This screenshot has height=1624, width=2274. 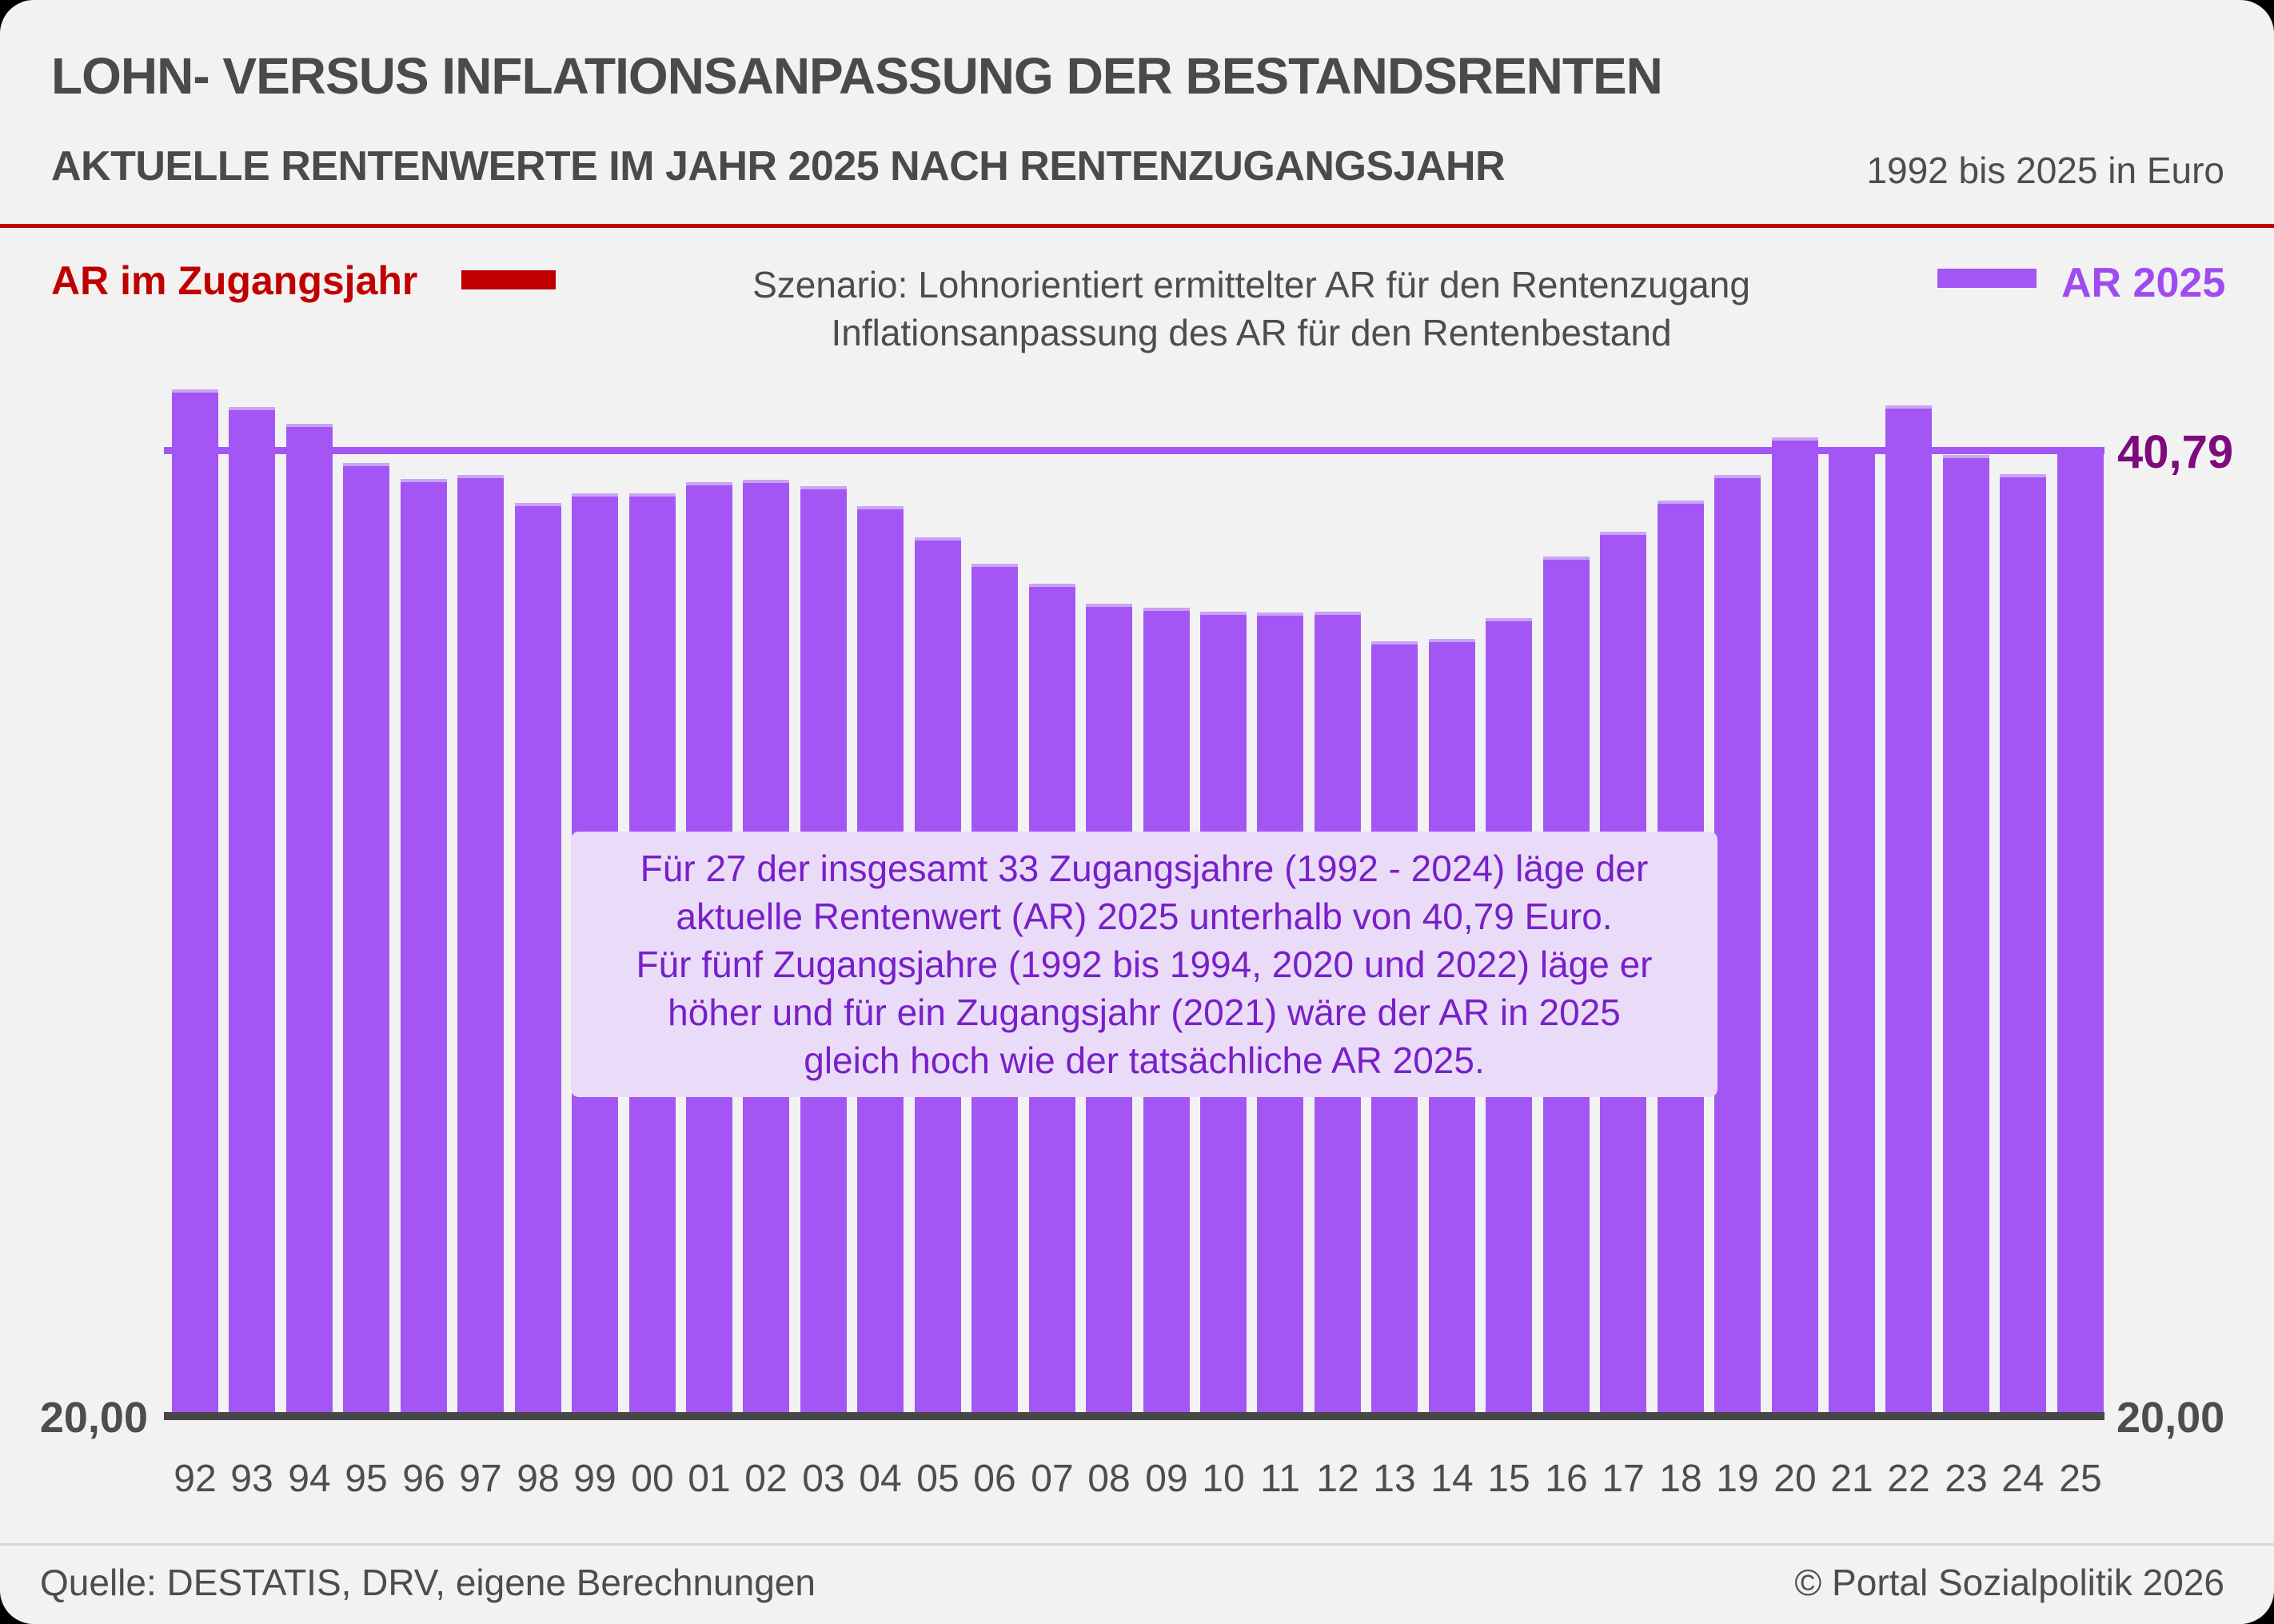 What do you see at coordinates (2045, 170) in the screenshot?
I see `period-label: 1992 bis 2025 in Euro` at bounding box center [2045, 170].